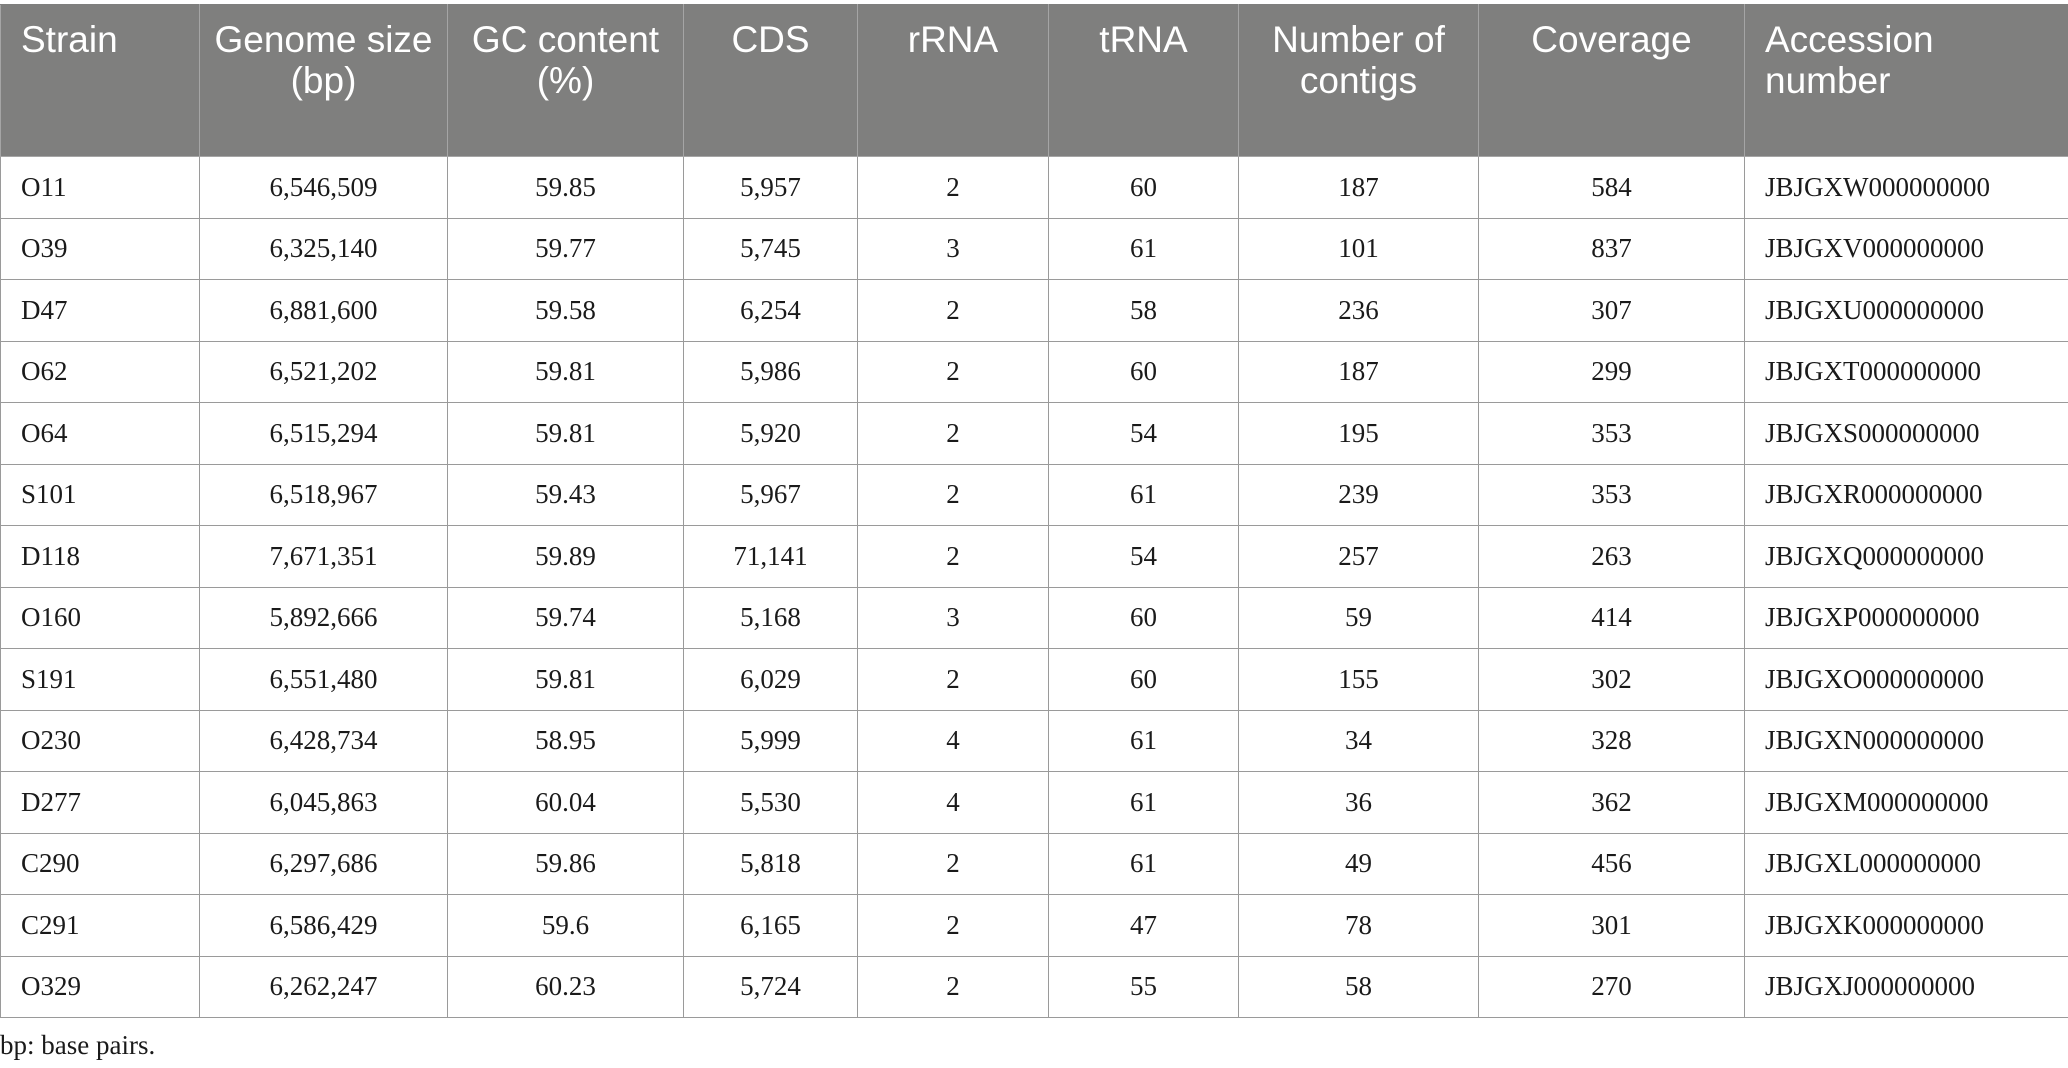  I want to click on cell-cds: 5,745, so click(770, 248).